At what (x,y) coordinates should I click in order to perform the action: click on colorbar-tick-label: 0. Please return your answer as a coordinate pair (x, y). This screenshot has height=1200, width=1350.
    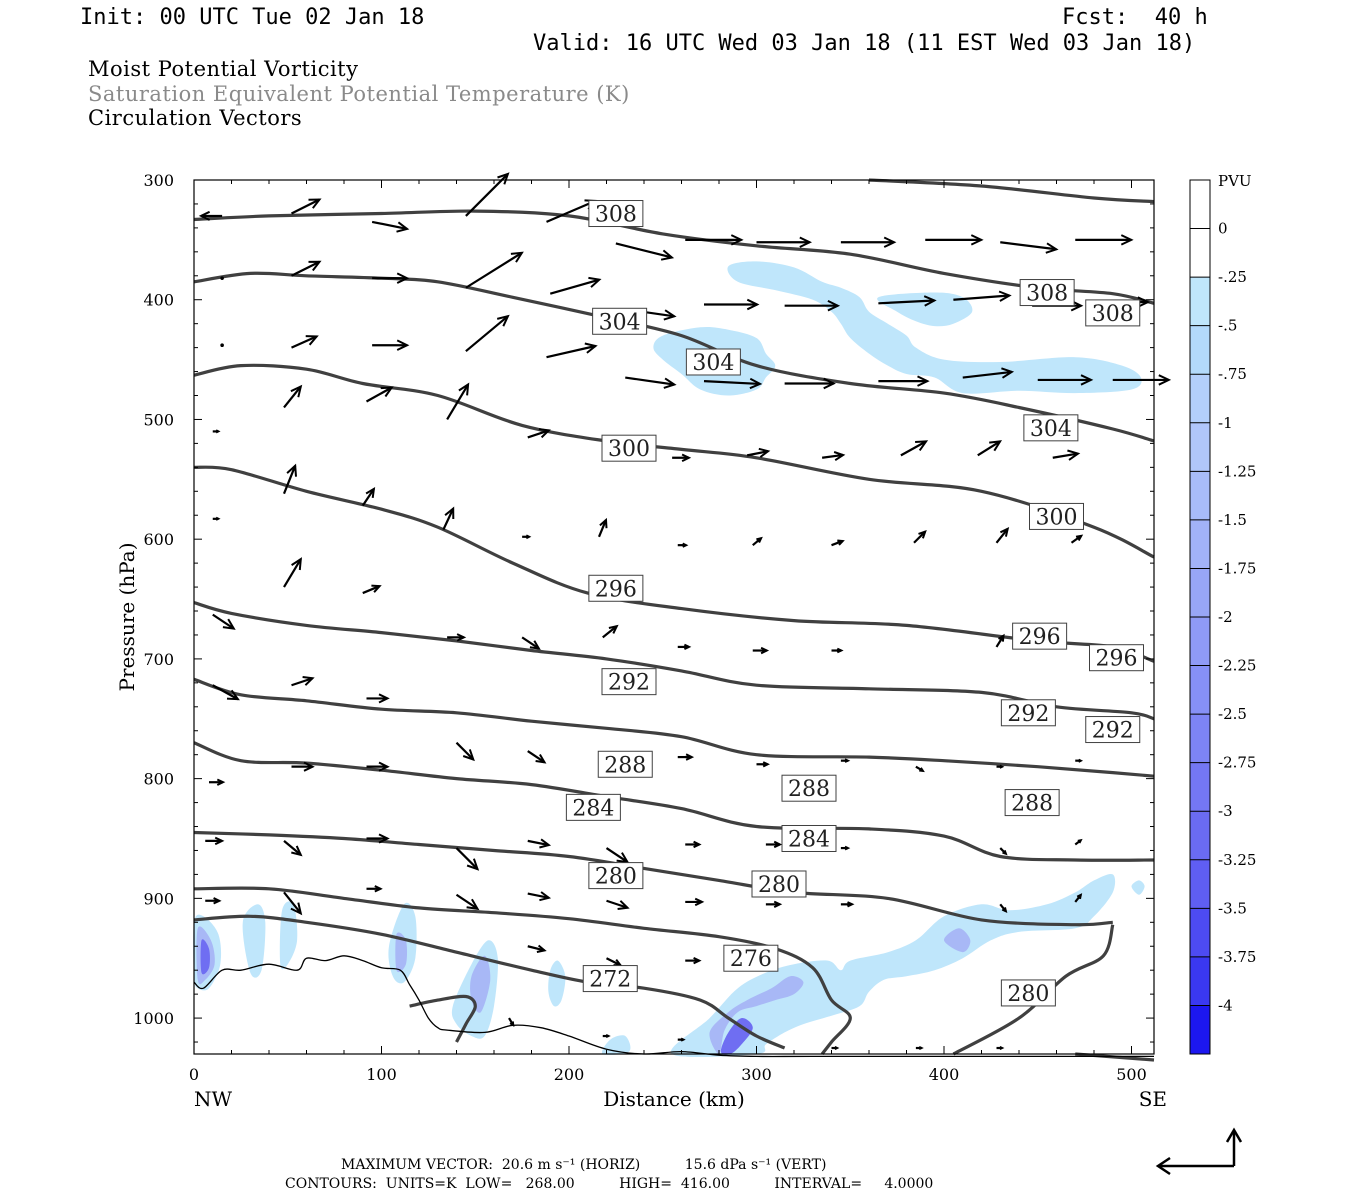
    Looking at the image, I should click on (1223, 229).